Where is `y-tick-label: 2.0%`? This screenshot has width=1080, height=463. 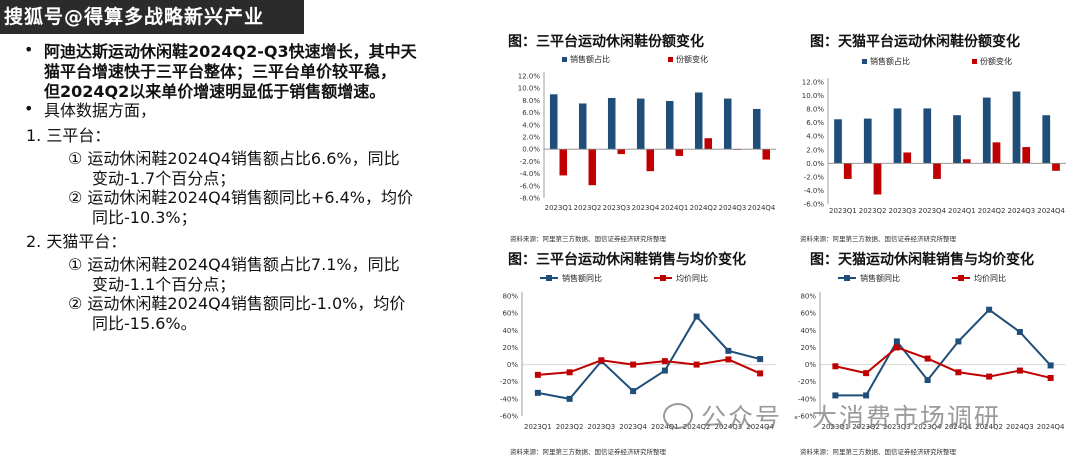 y-tick-label: 2.0% is located at coordinates (531, 138).